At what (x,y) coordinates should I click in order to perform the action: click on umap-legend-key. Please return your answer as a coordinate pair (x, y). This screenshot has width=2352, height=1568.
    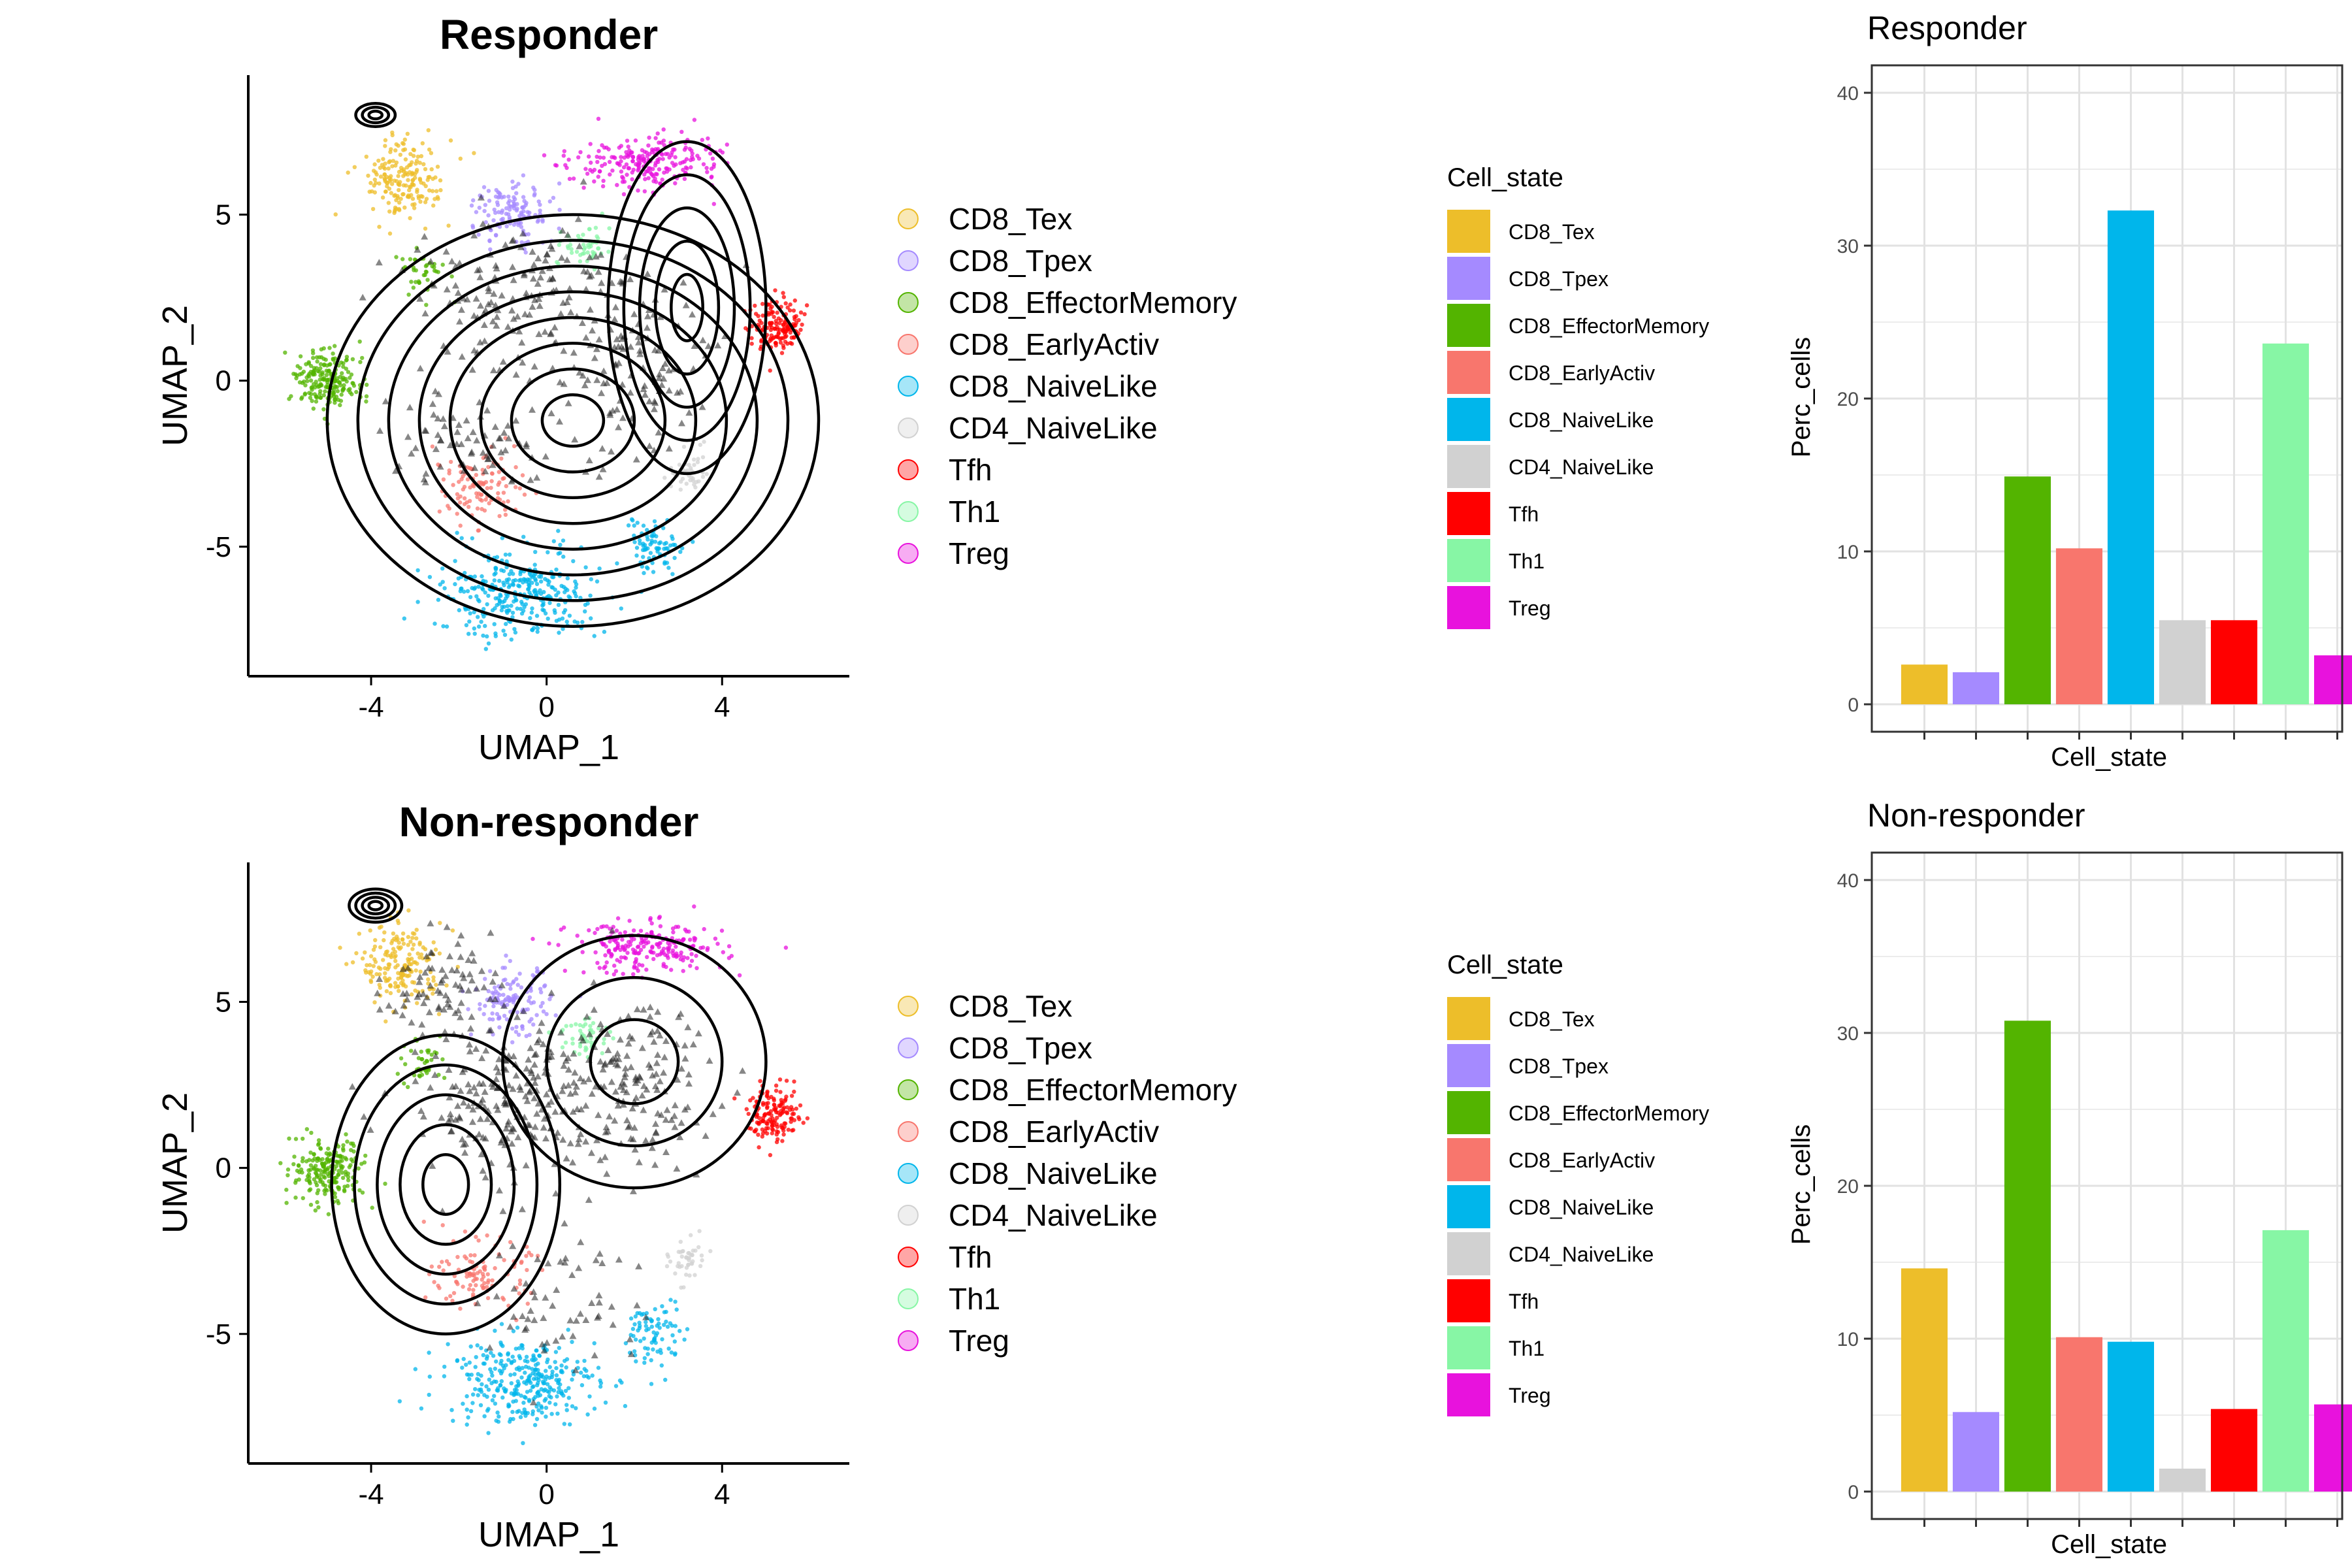
    Looking at the image, I should click on (908, 386).